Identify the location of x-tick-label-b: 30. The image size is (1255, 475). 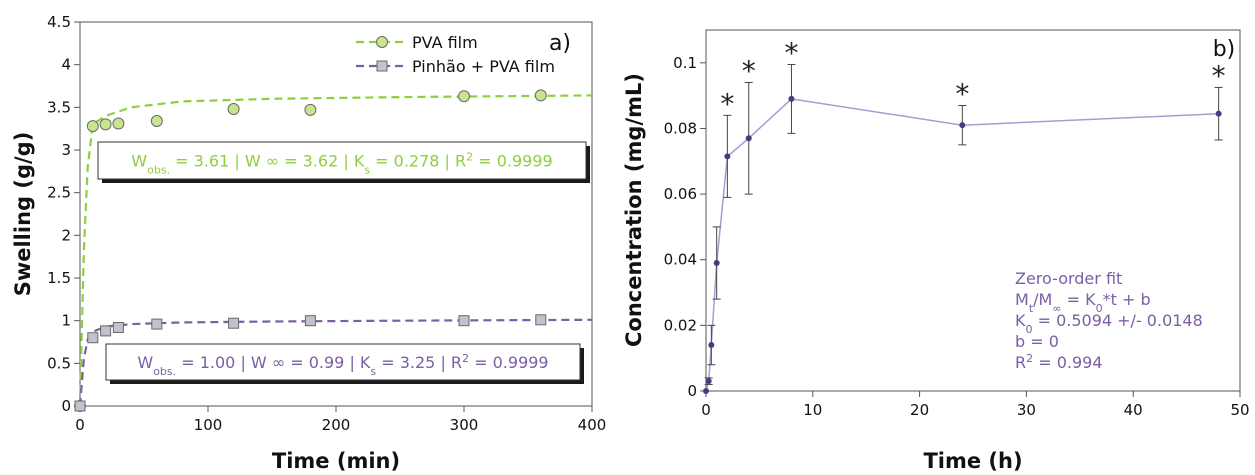
(1026, 410).